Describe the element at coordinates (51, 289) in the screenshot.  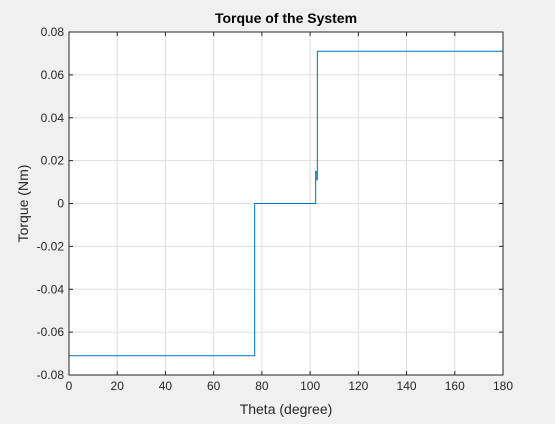
I see `y-tick-label: -0.04` at that location.